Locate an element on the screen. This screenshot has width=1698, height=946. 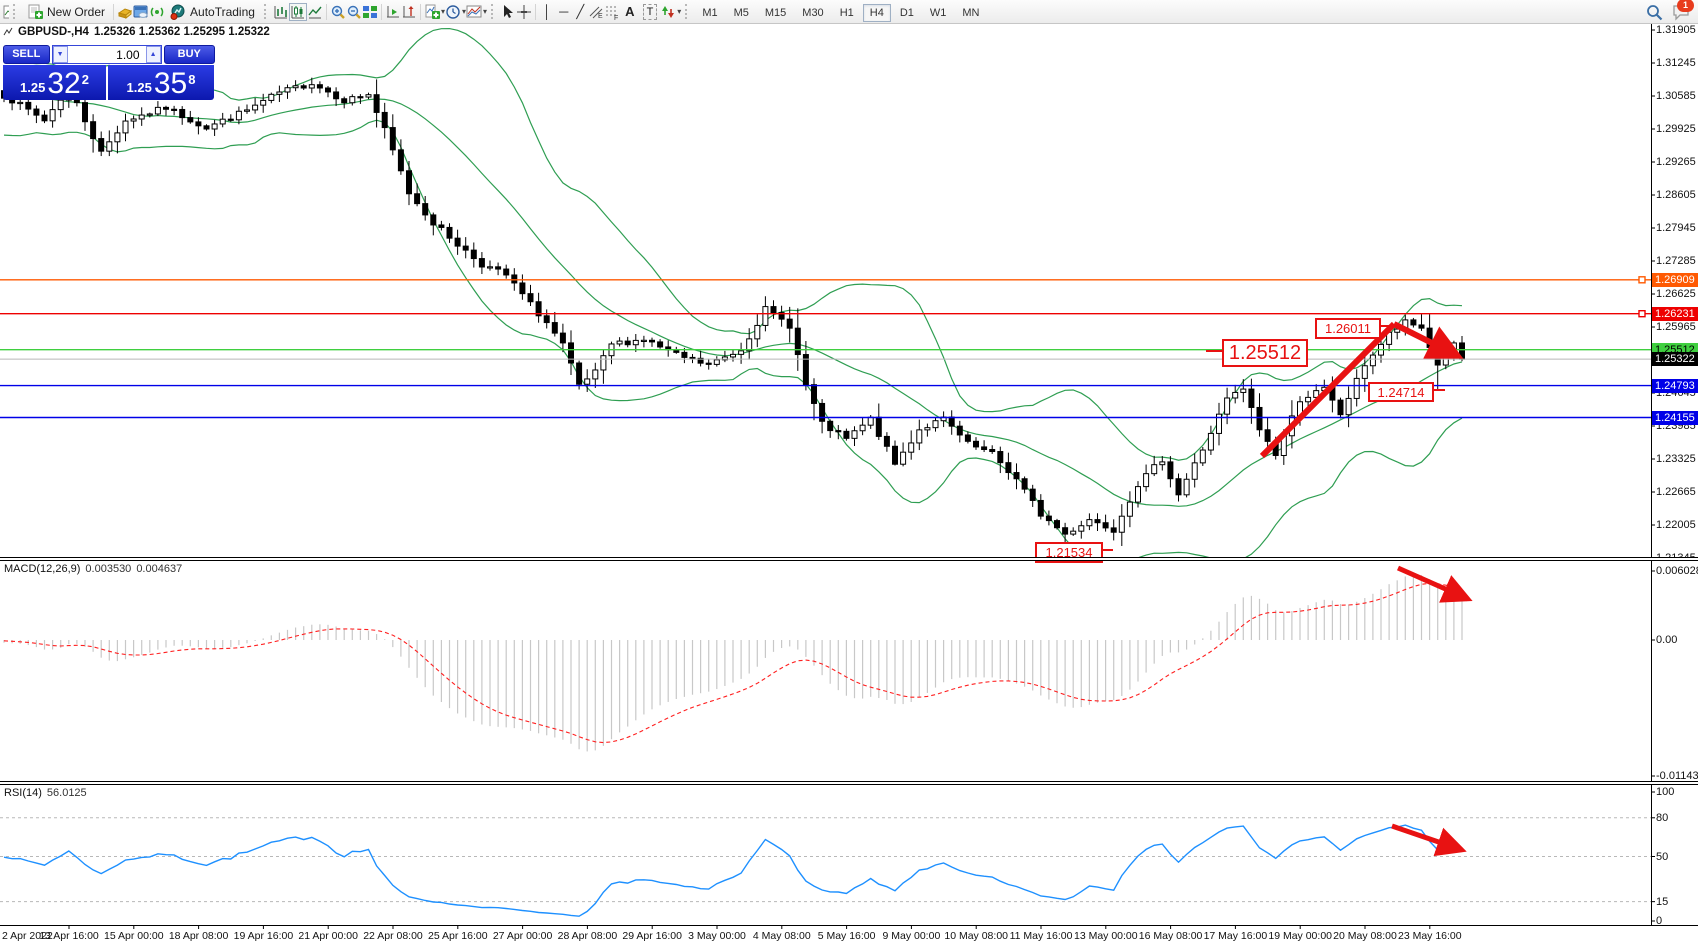
main-macd-pane-separator is located at coordinates (849, 559).